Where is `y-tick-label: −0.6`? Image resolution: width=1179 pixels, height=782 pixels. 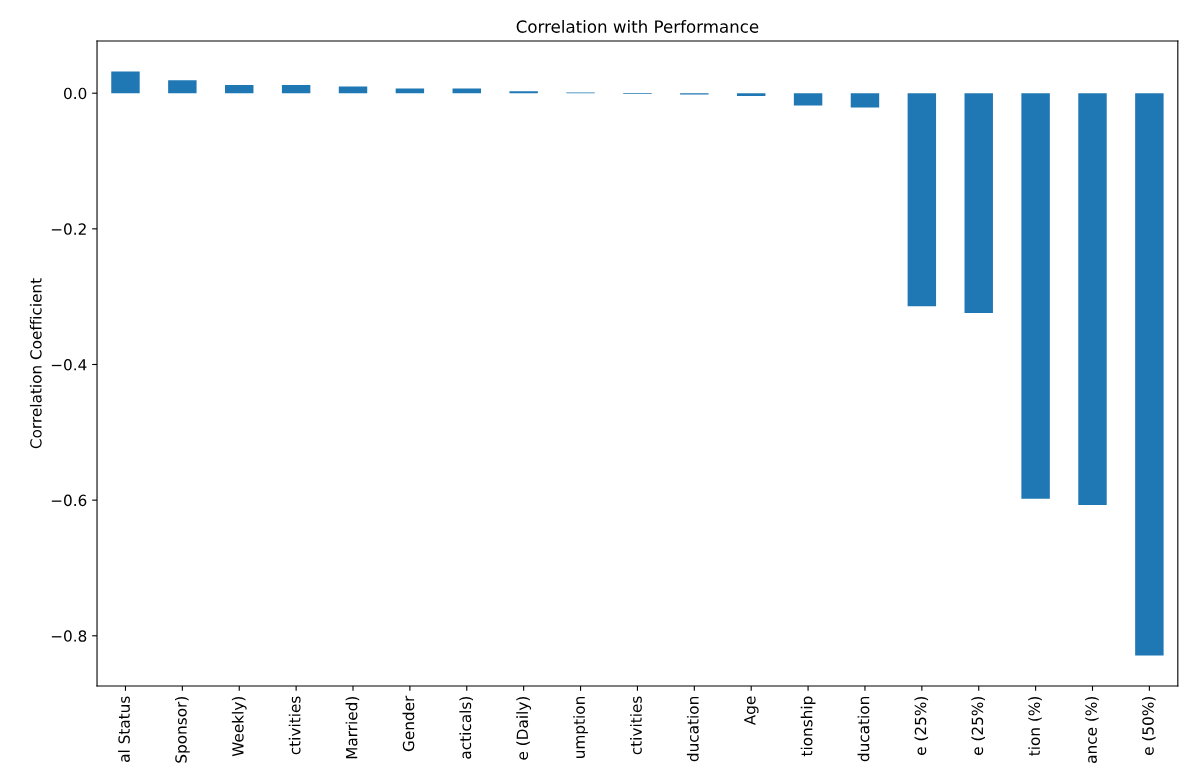
y-tick-label: −0.6 is located at coordinates (69, 500).